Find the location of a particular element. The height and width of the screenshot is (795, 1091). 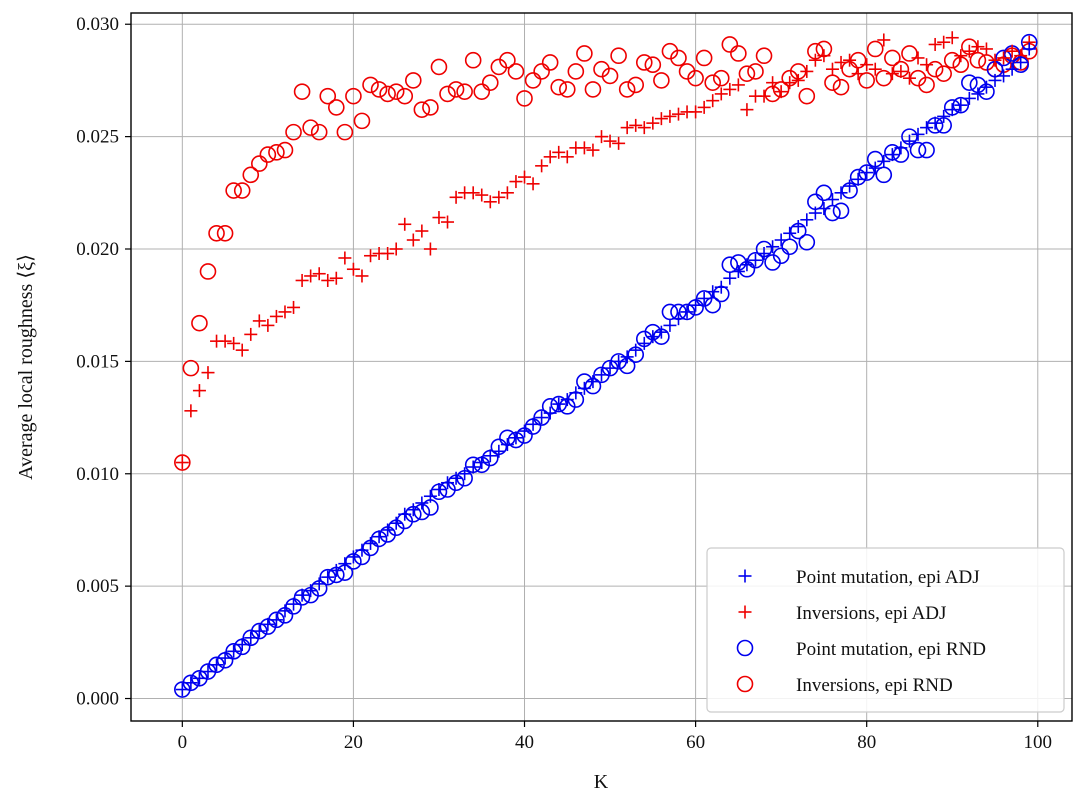

y-tick-label: 0.025 is located at coordinates (97, 137).